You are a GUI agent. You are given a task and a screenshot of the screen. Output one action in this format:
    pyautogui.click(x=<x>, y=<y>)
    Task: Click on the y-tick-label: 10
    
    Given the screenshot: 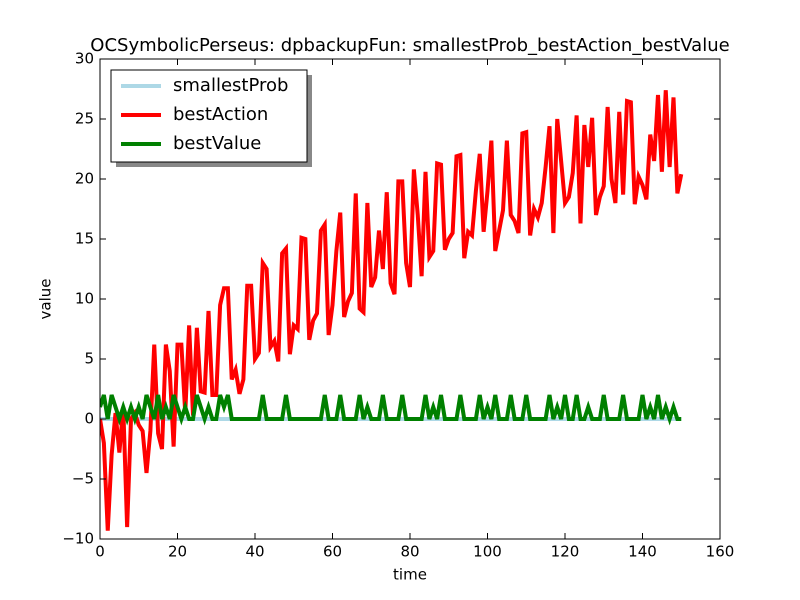 What is the action you would take?
    pyautogui.click(x=84, y=299)
    